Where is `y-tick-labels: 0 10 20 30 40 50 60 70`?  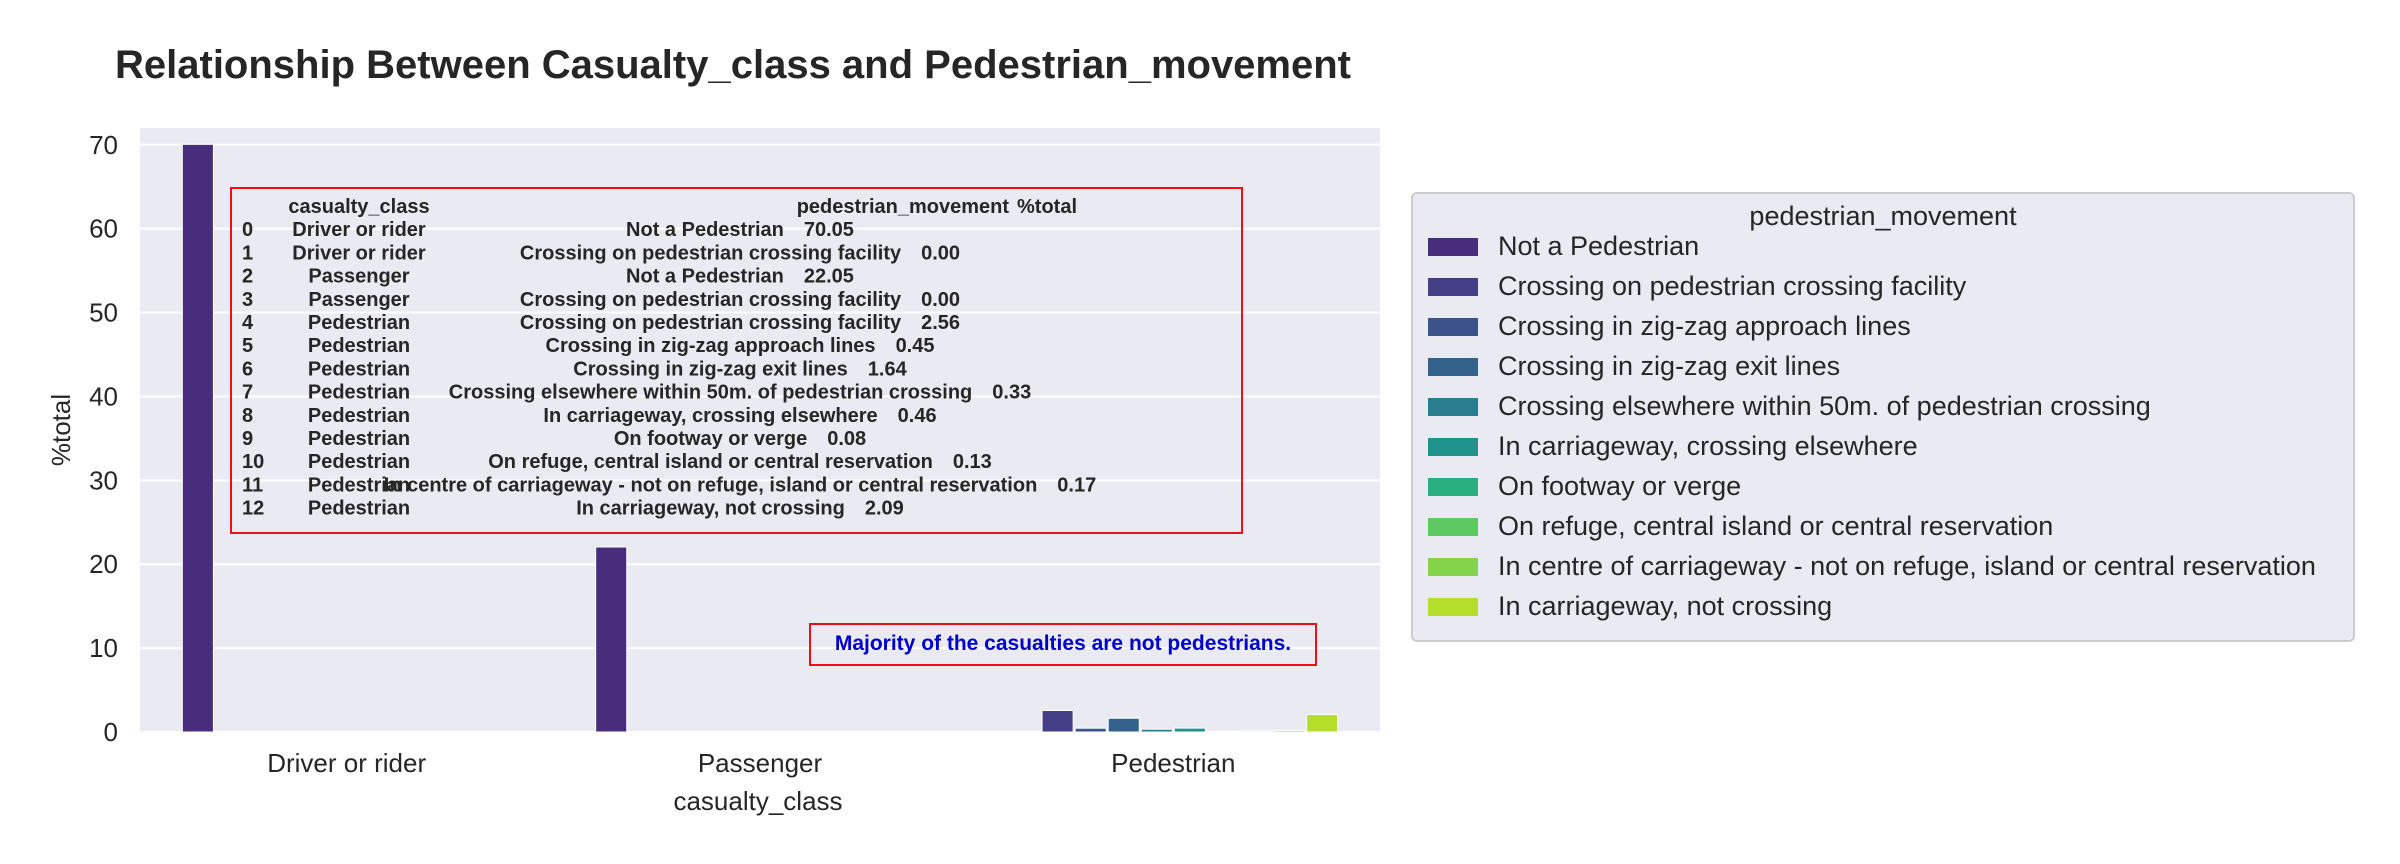
y-tick-labels: 0 10 20 30 40 50 60 70 is located at coordinates (103, 438).